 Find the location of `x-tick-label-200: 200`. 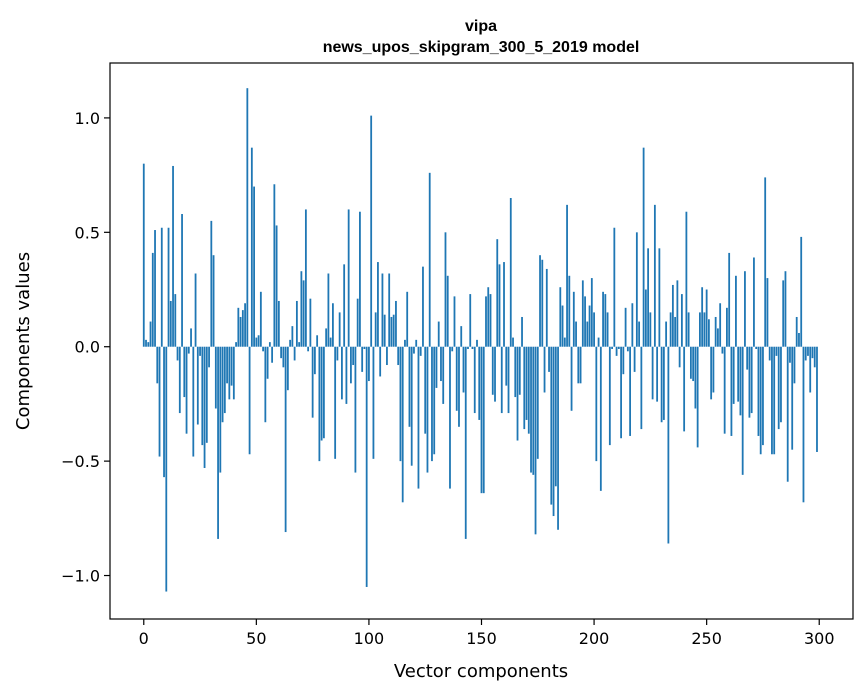

x-tick-label-200: 200 is located at coordinates (594, 638).